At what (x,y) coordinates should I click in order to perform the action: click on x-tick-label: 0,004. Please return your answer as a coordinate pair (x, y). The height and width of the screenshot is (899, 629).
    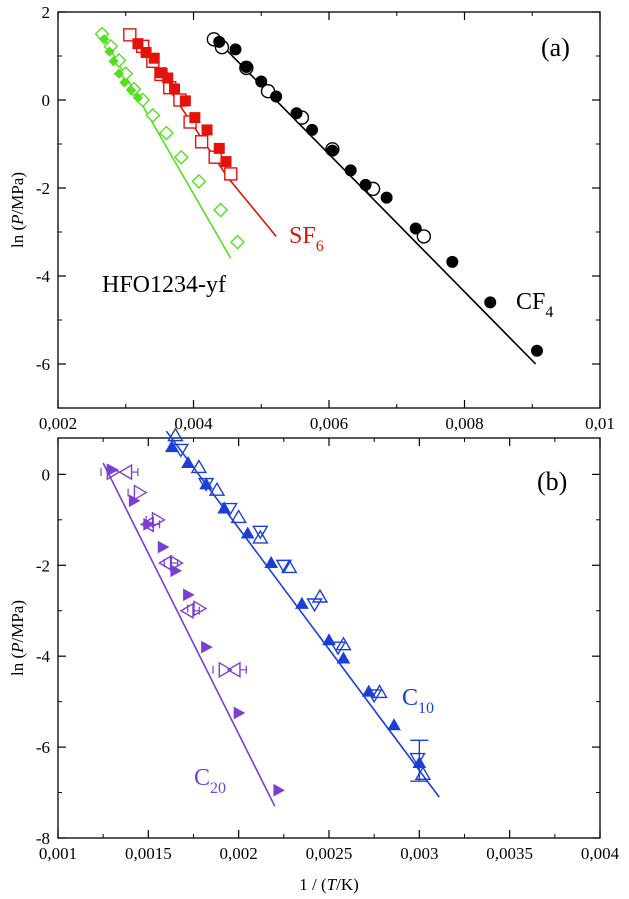
    Looking at the image, I should click on (600, 853).